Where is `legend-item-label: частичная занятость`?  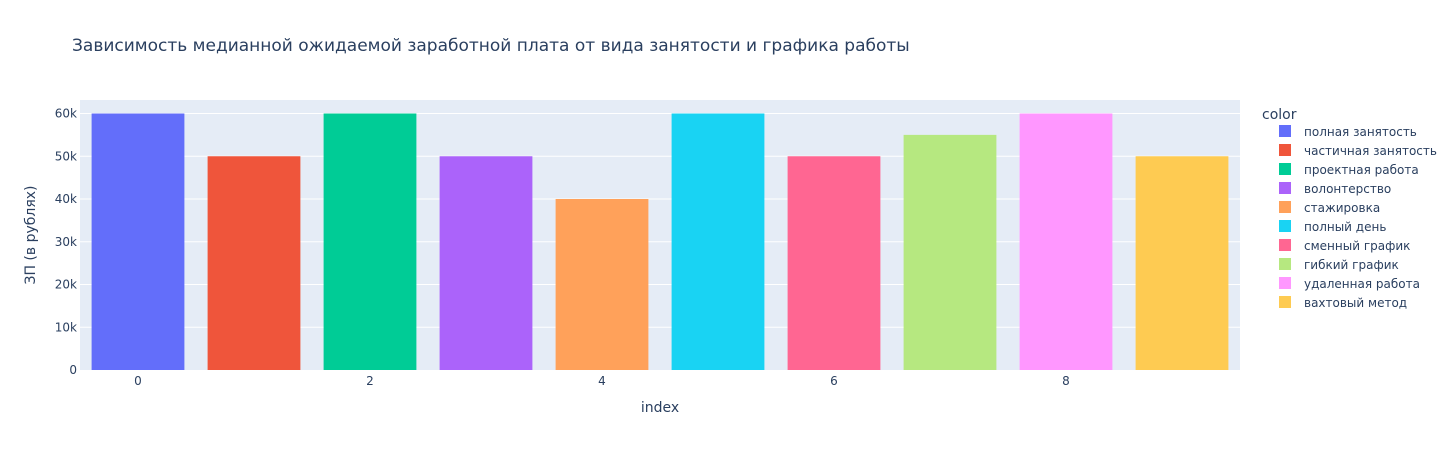 legend-item-label: частичная занятость is located at coordinates (1370, 151).